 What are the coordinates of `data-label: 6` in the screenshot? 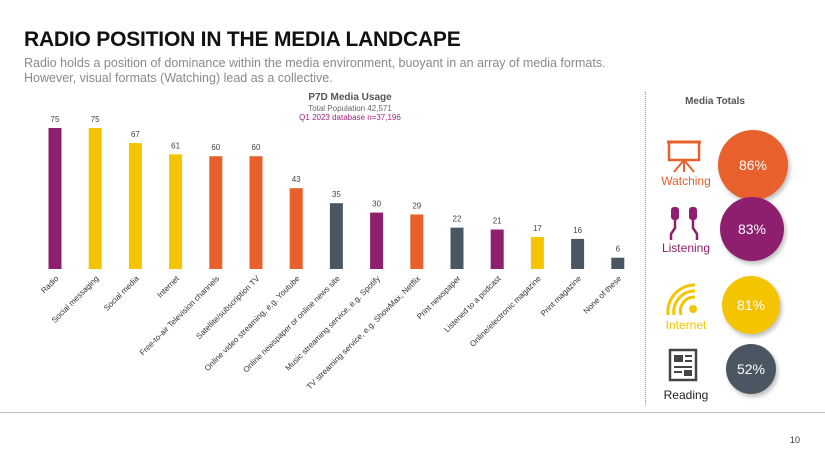 It's located at (618, 249).